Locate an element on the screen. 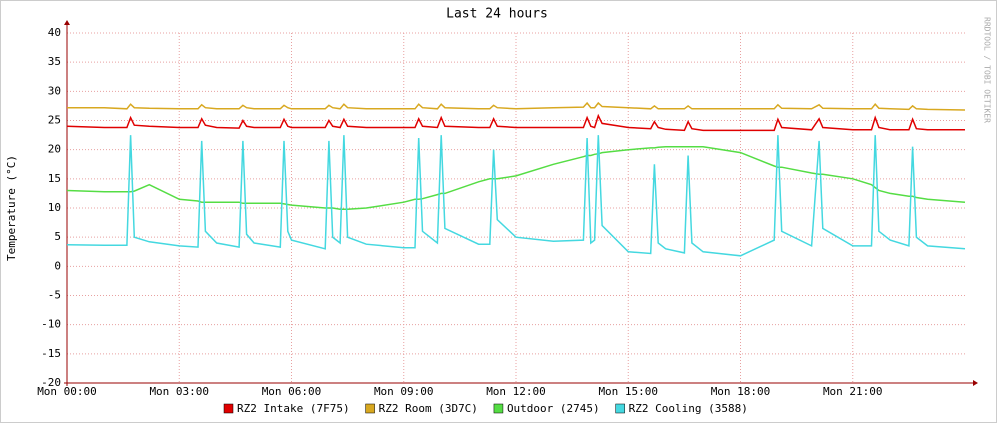 Image resolution: width=997 pixels, height=423 pixels. x-tick-label: Mon 09:00 is located at coordinates (404, 391).